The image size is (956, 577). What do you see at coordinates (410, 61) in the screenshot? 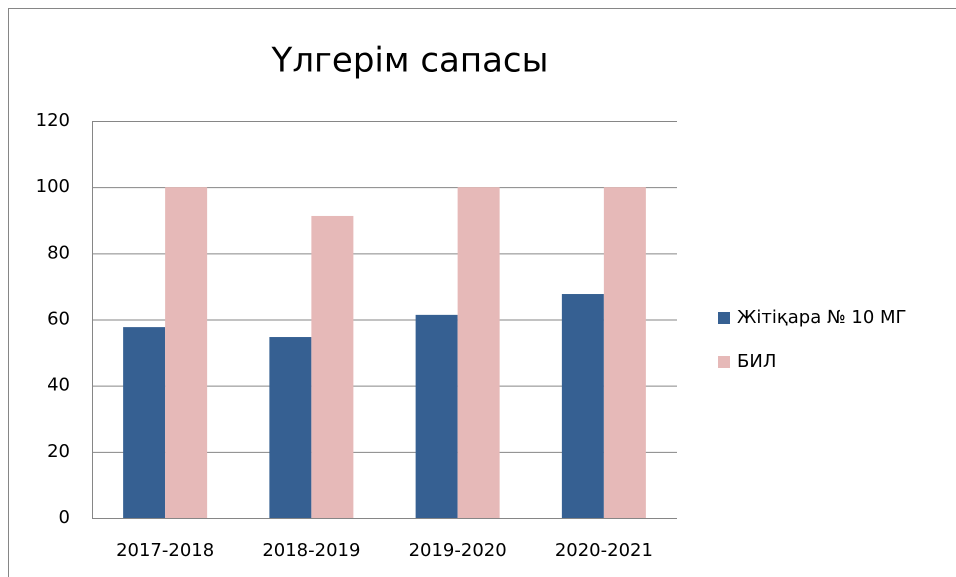
I see `chart-title: Үлгерім сапасы` at bounding box center [410, 61].